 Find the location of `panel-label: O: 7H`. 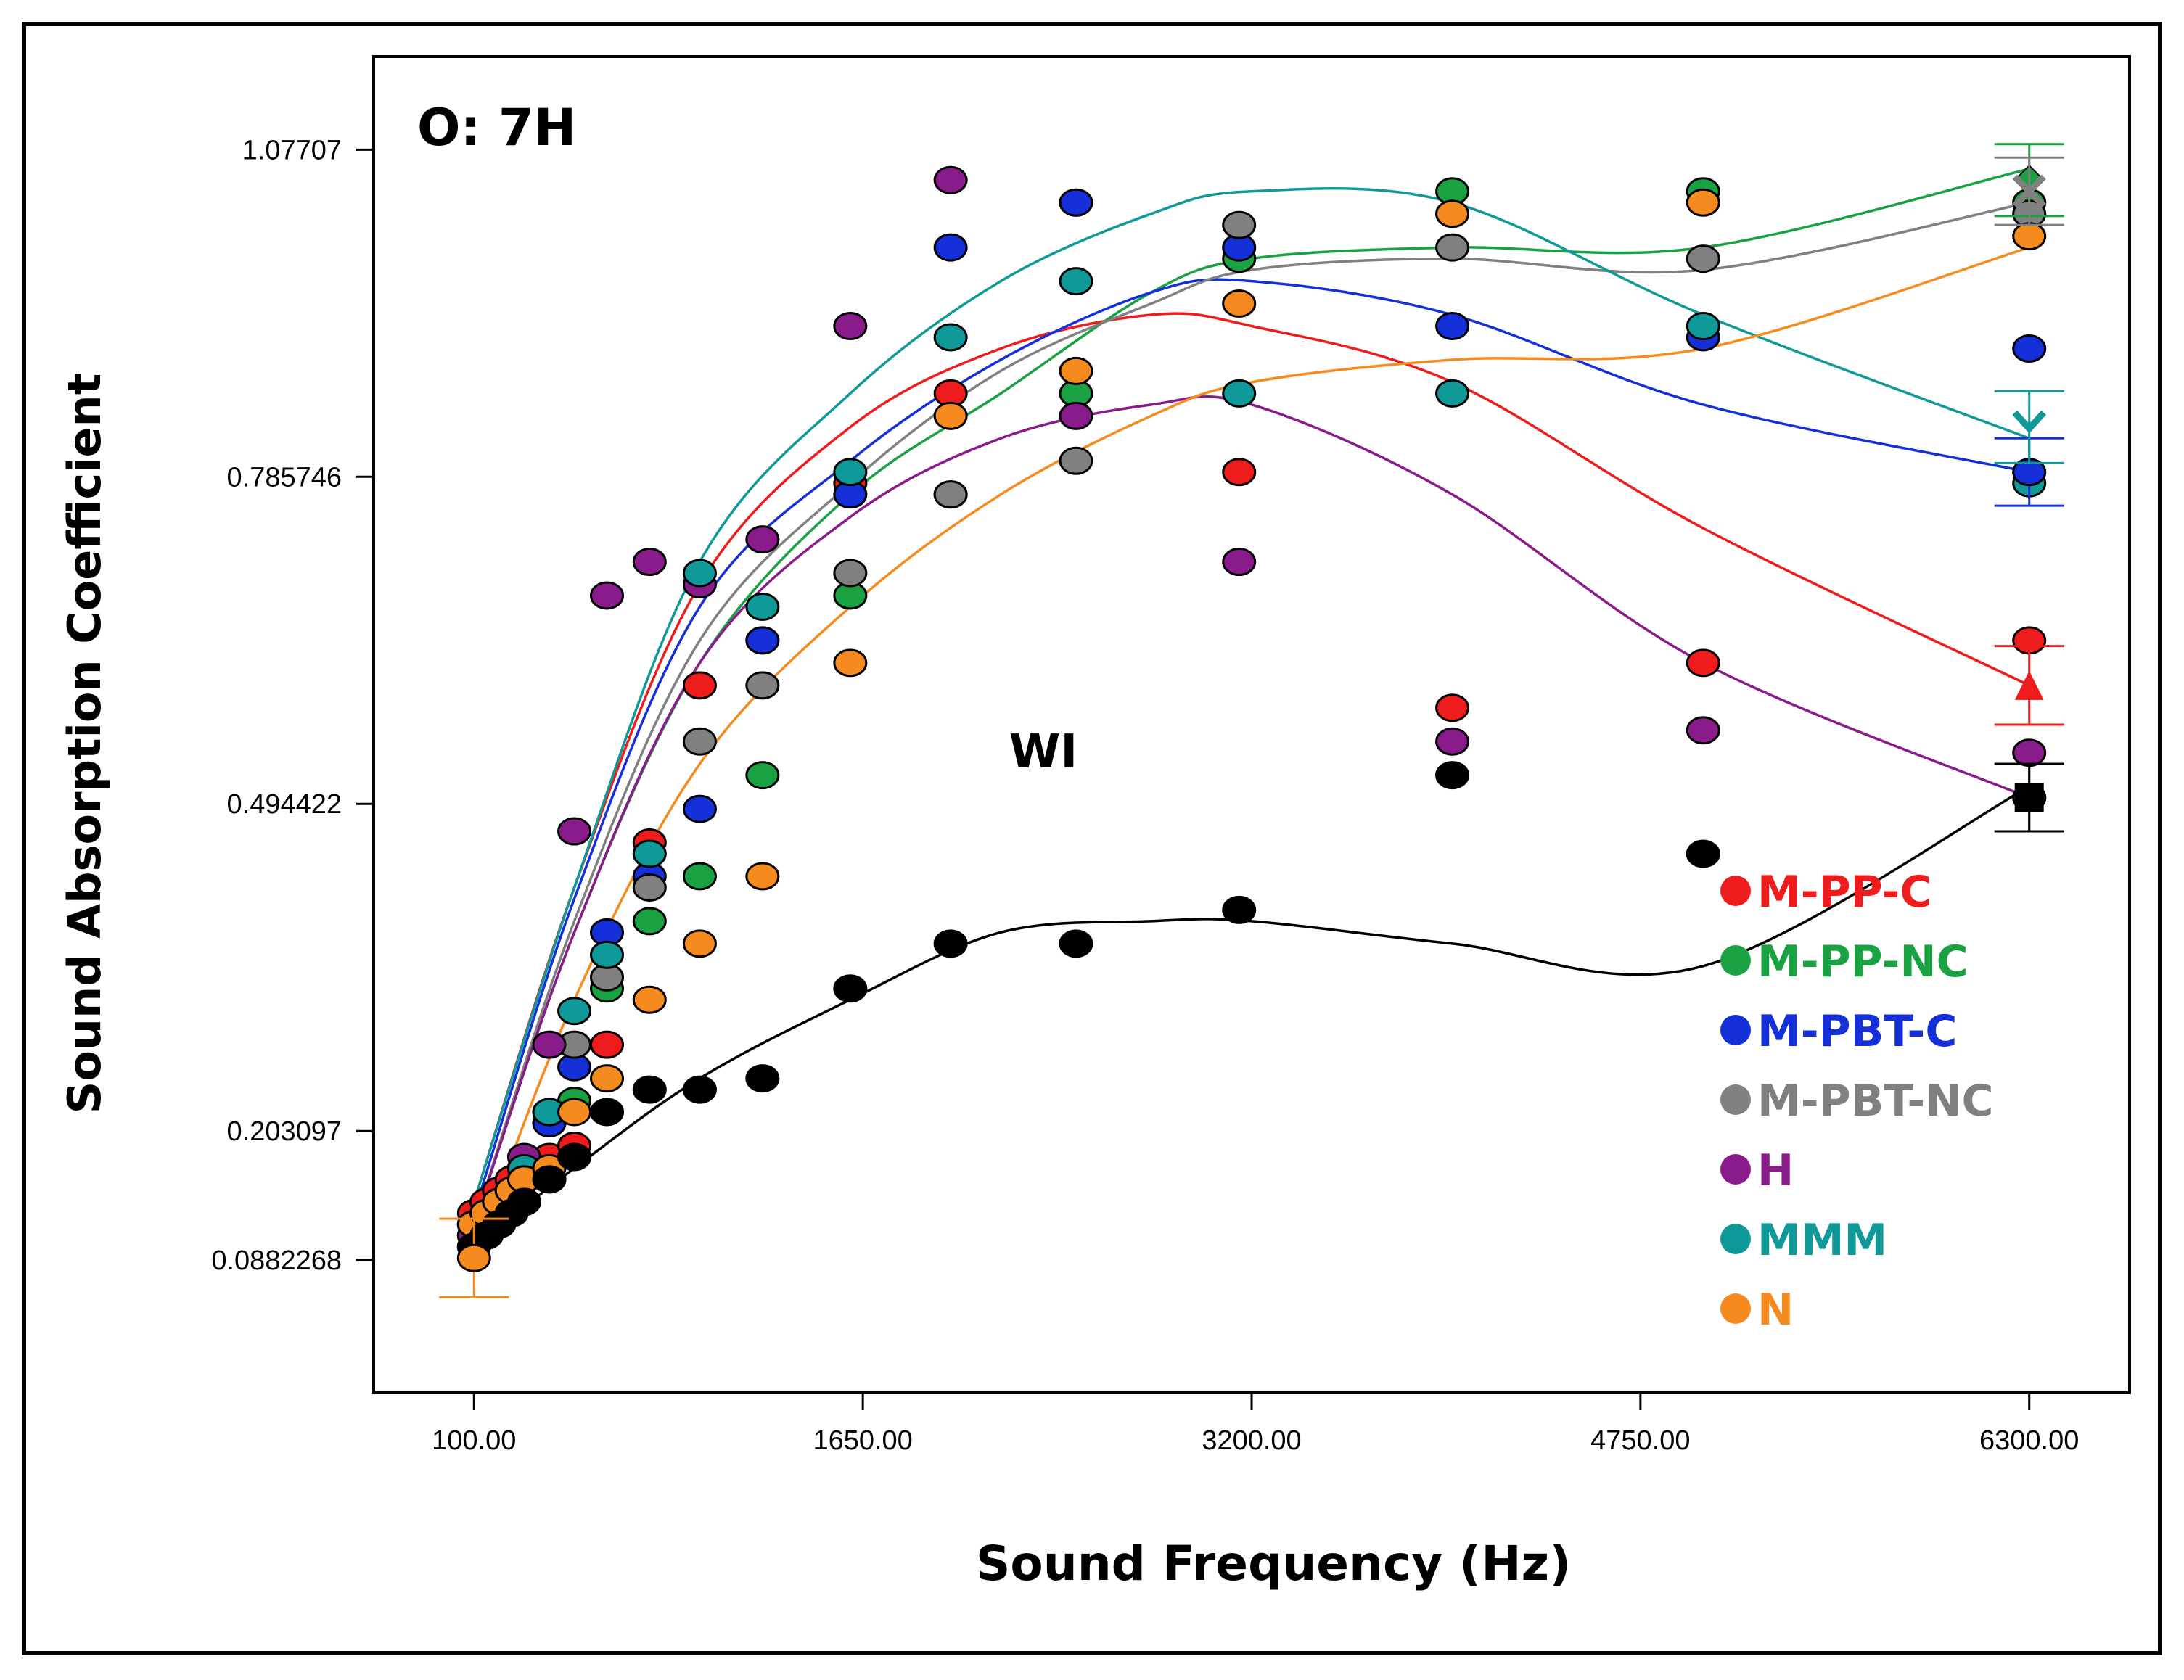

panel-label: O: 7H is located at coordinates (497, 127).